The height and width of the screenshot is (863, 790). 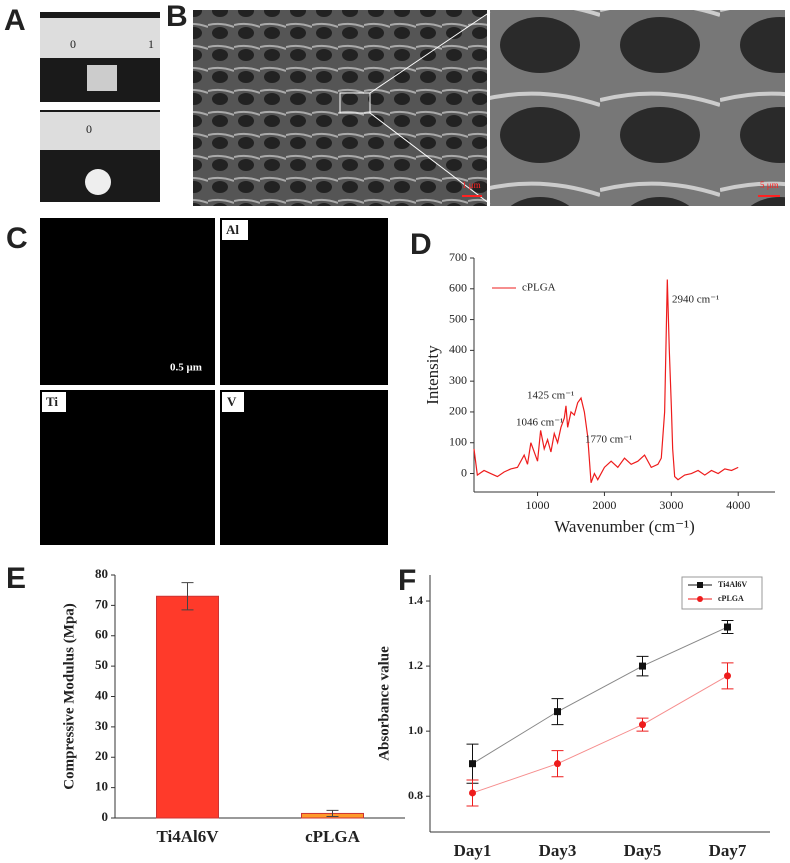 What do you see at coordinates (458, 257) in the screenshot?
I see `y-tick-label: 700` at bounding box center [458, 257].